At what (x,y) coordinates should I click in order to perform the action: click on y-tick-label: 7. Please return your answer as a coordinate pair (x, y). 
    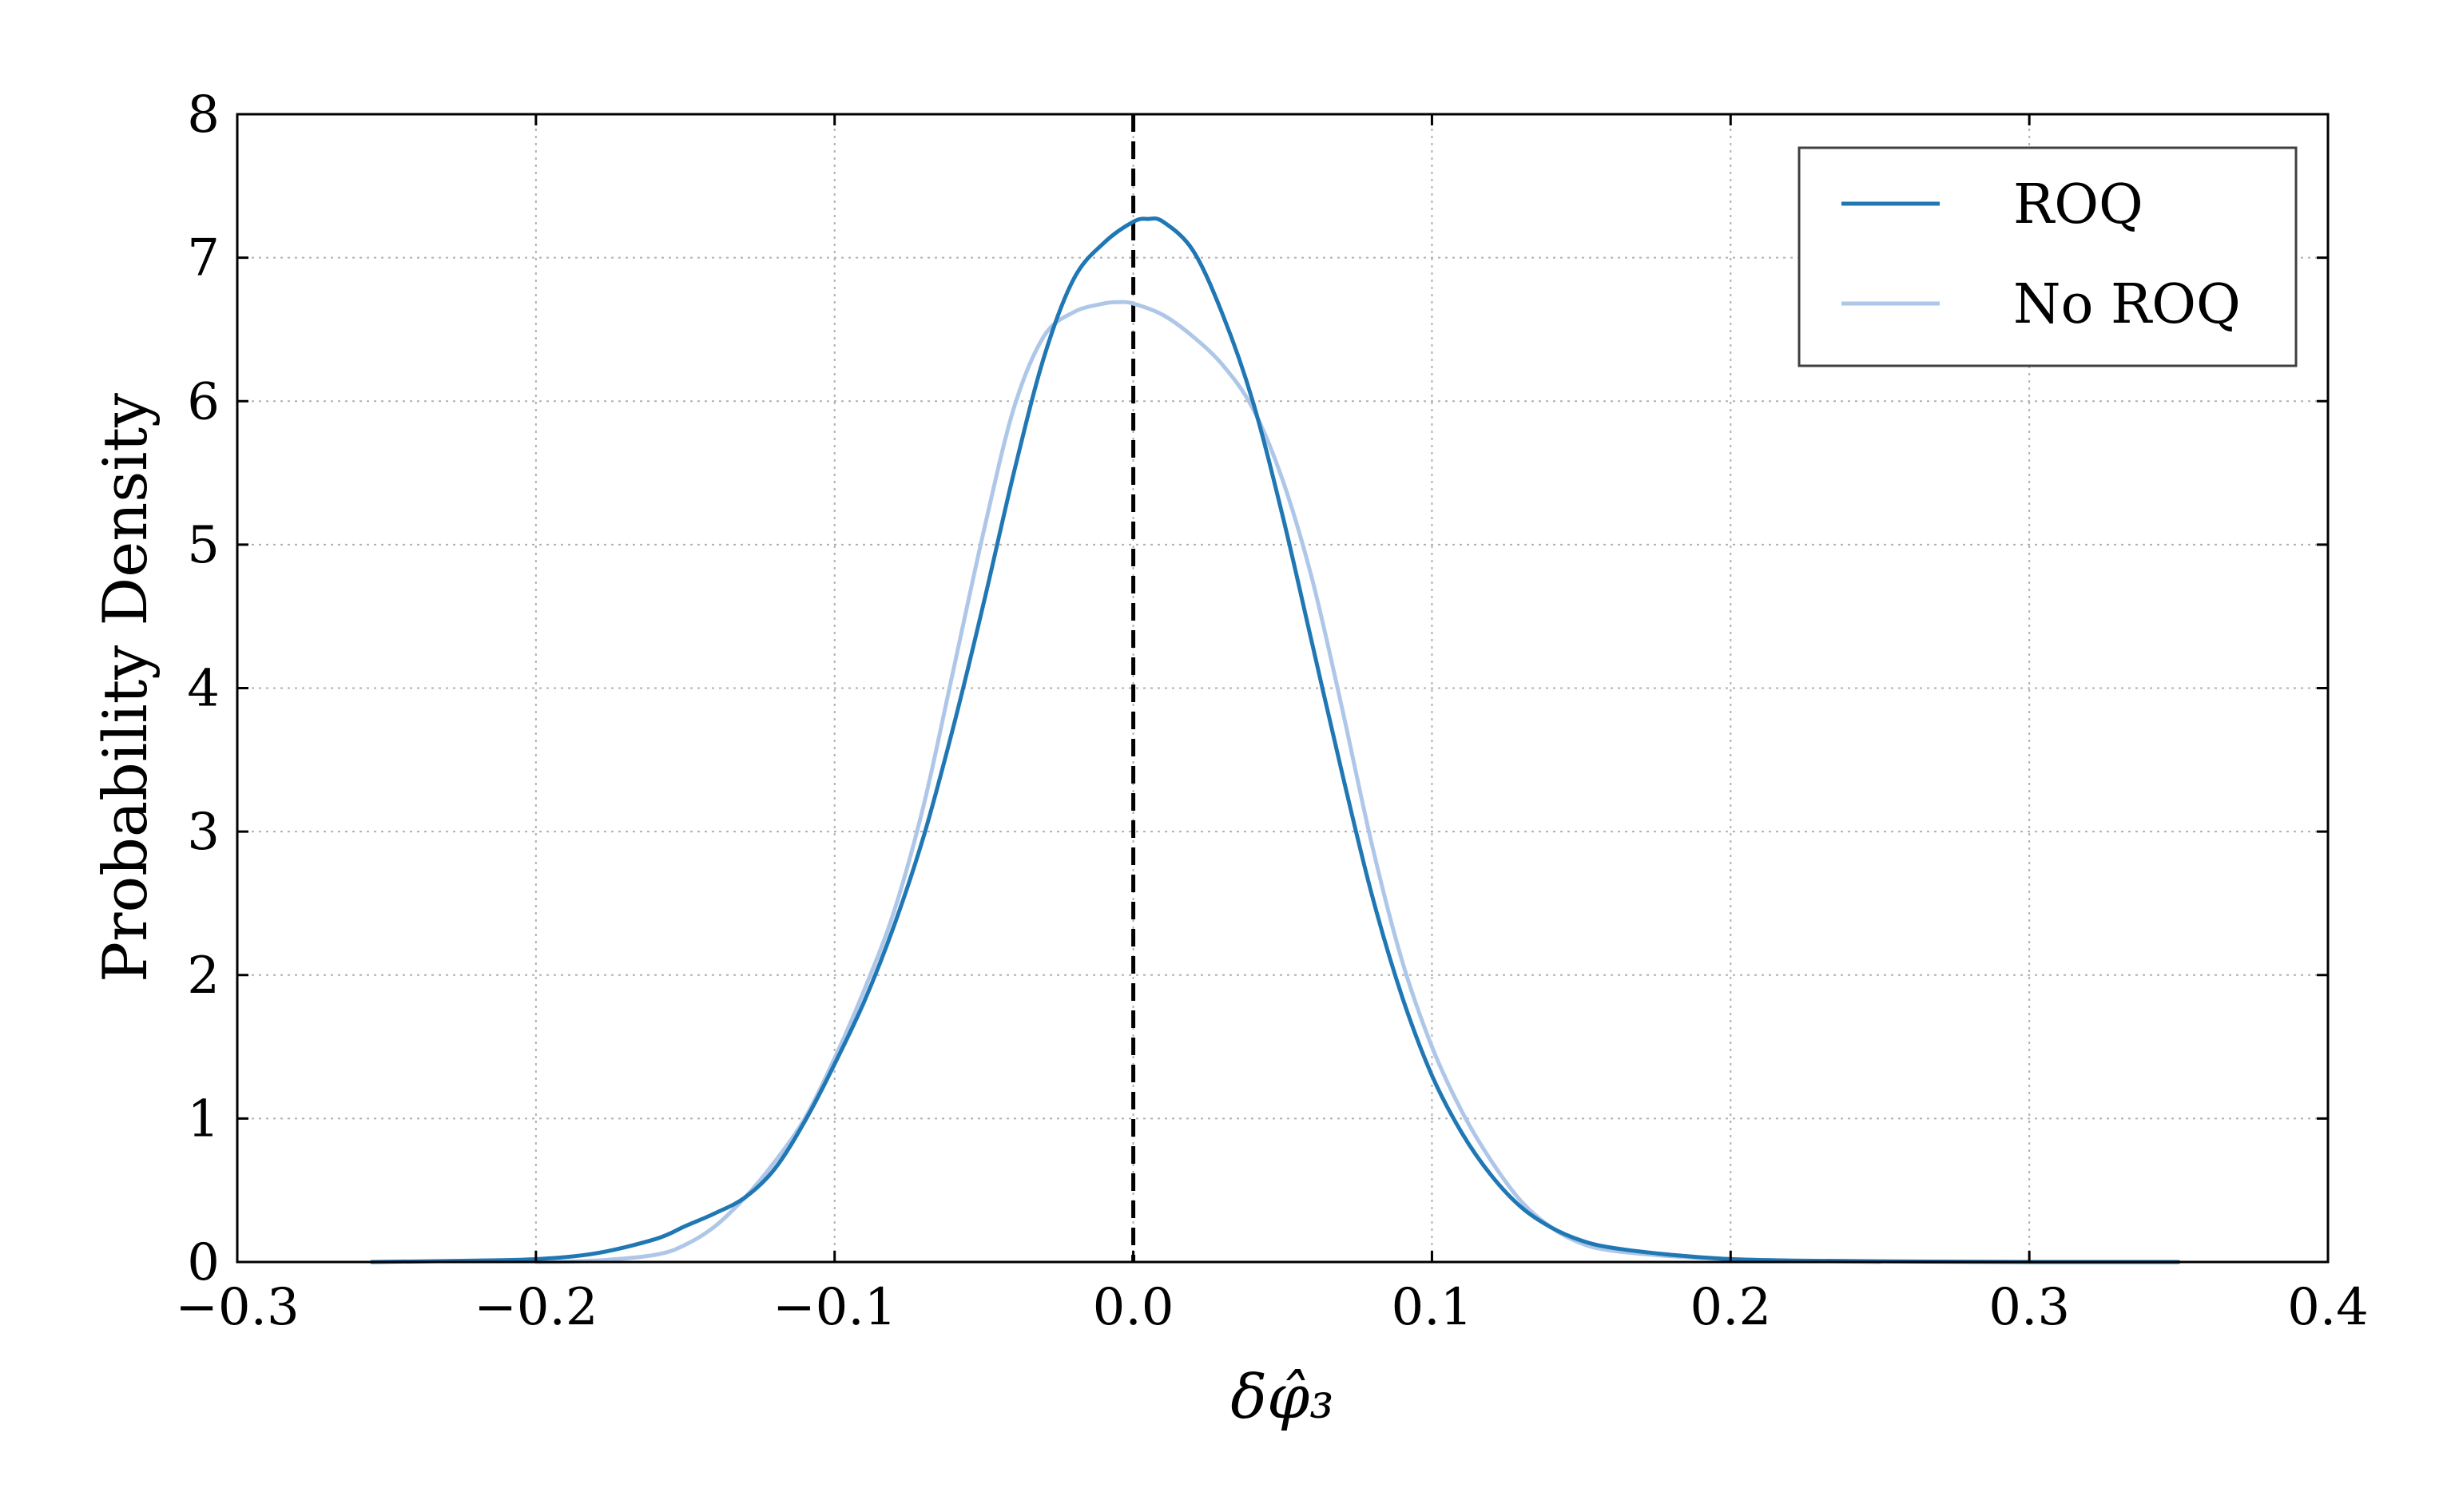
    Looking at the image, I should click on (203, 258).